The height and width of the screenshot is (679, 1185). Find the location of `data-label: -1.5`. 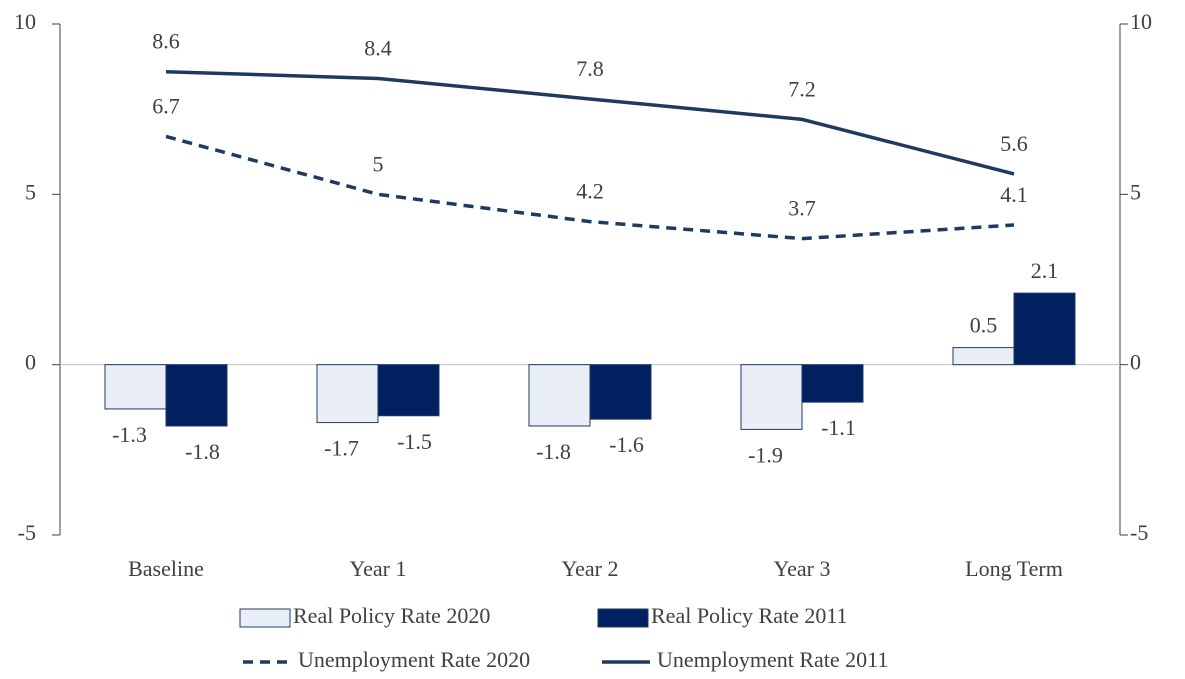

data-label: -1.5 is located at coordinates (414, 441).